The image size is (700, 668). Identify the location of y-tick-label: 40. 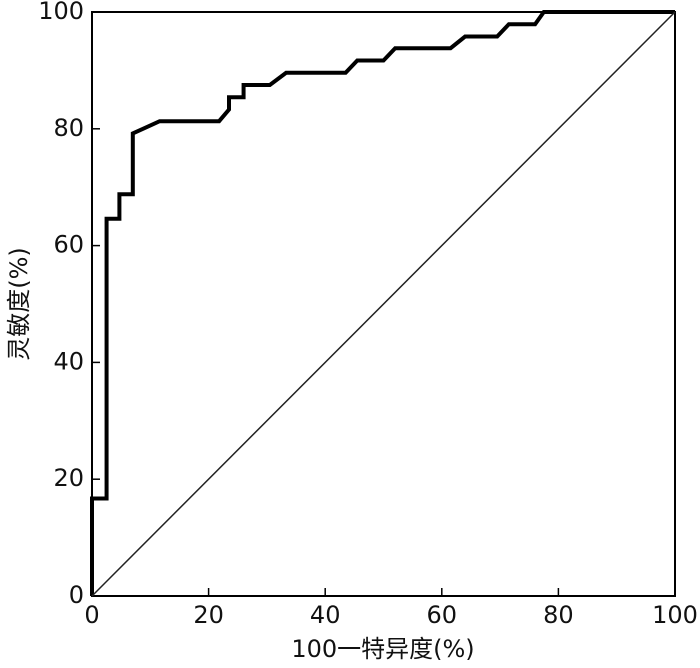
(68, 361).